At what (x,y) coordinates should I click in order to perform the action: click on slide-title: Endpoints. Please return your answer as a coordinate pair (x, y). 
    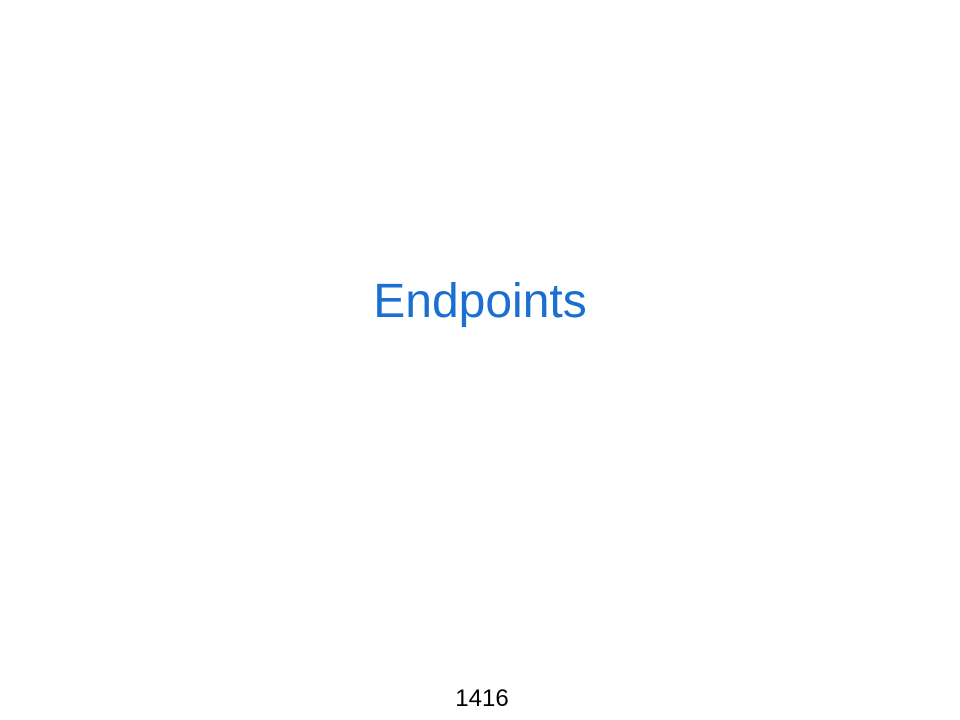
    Looking at the image, I should click on (480, 301).